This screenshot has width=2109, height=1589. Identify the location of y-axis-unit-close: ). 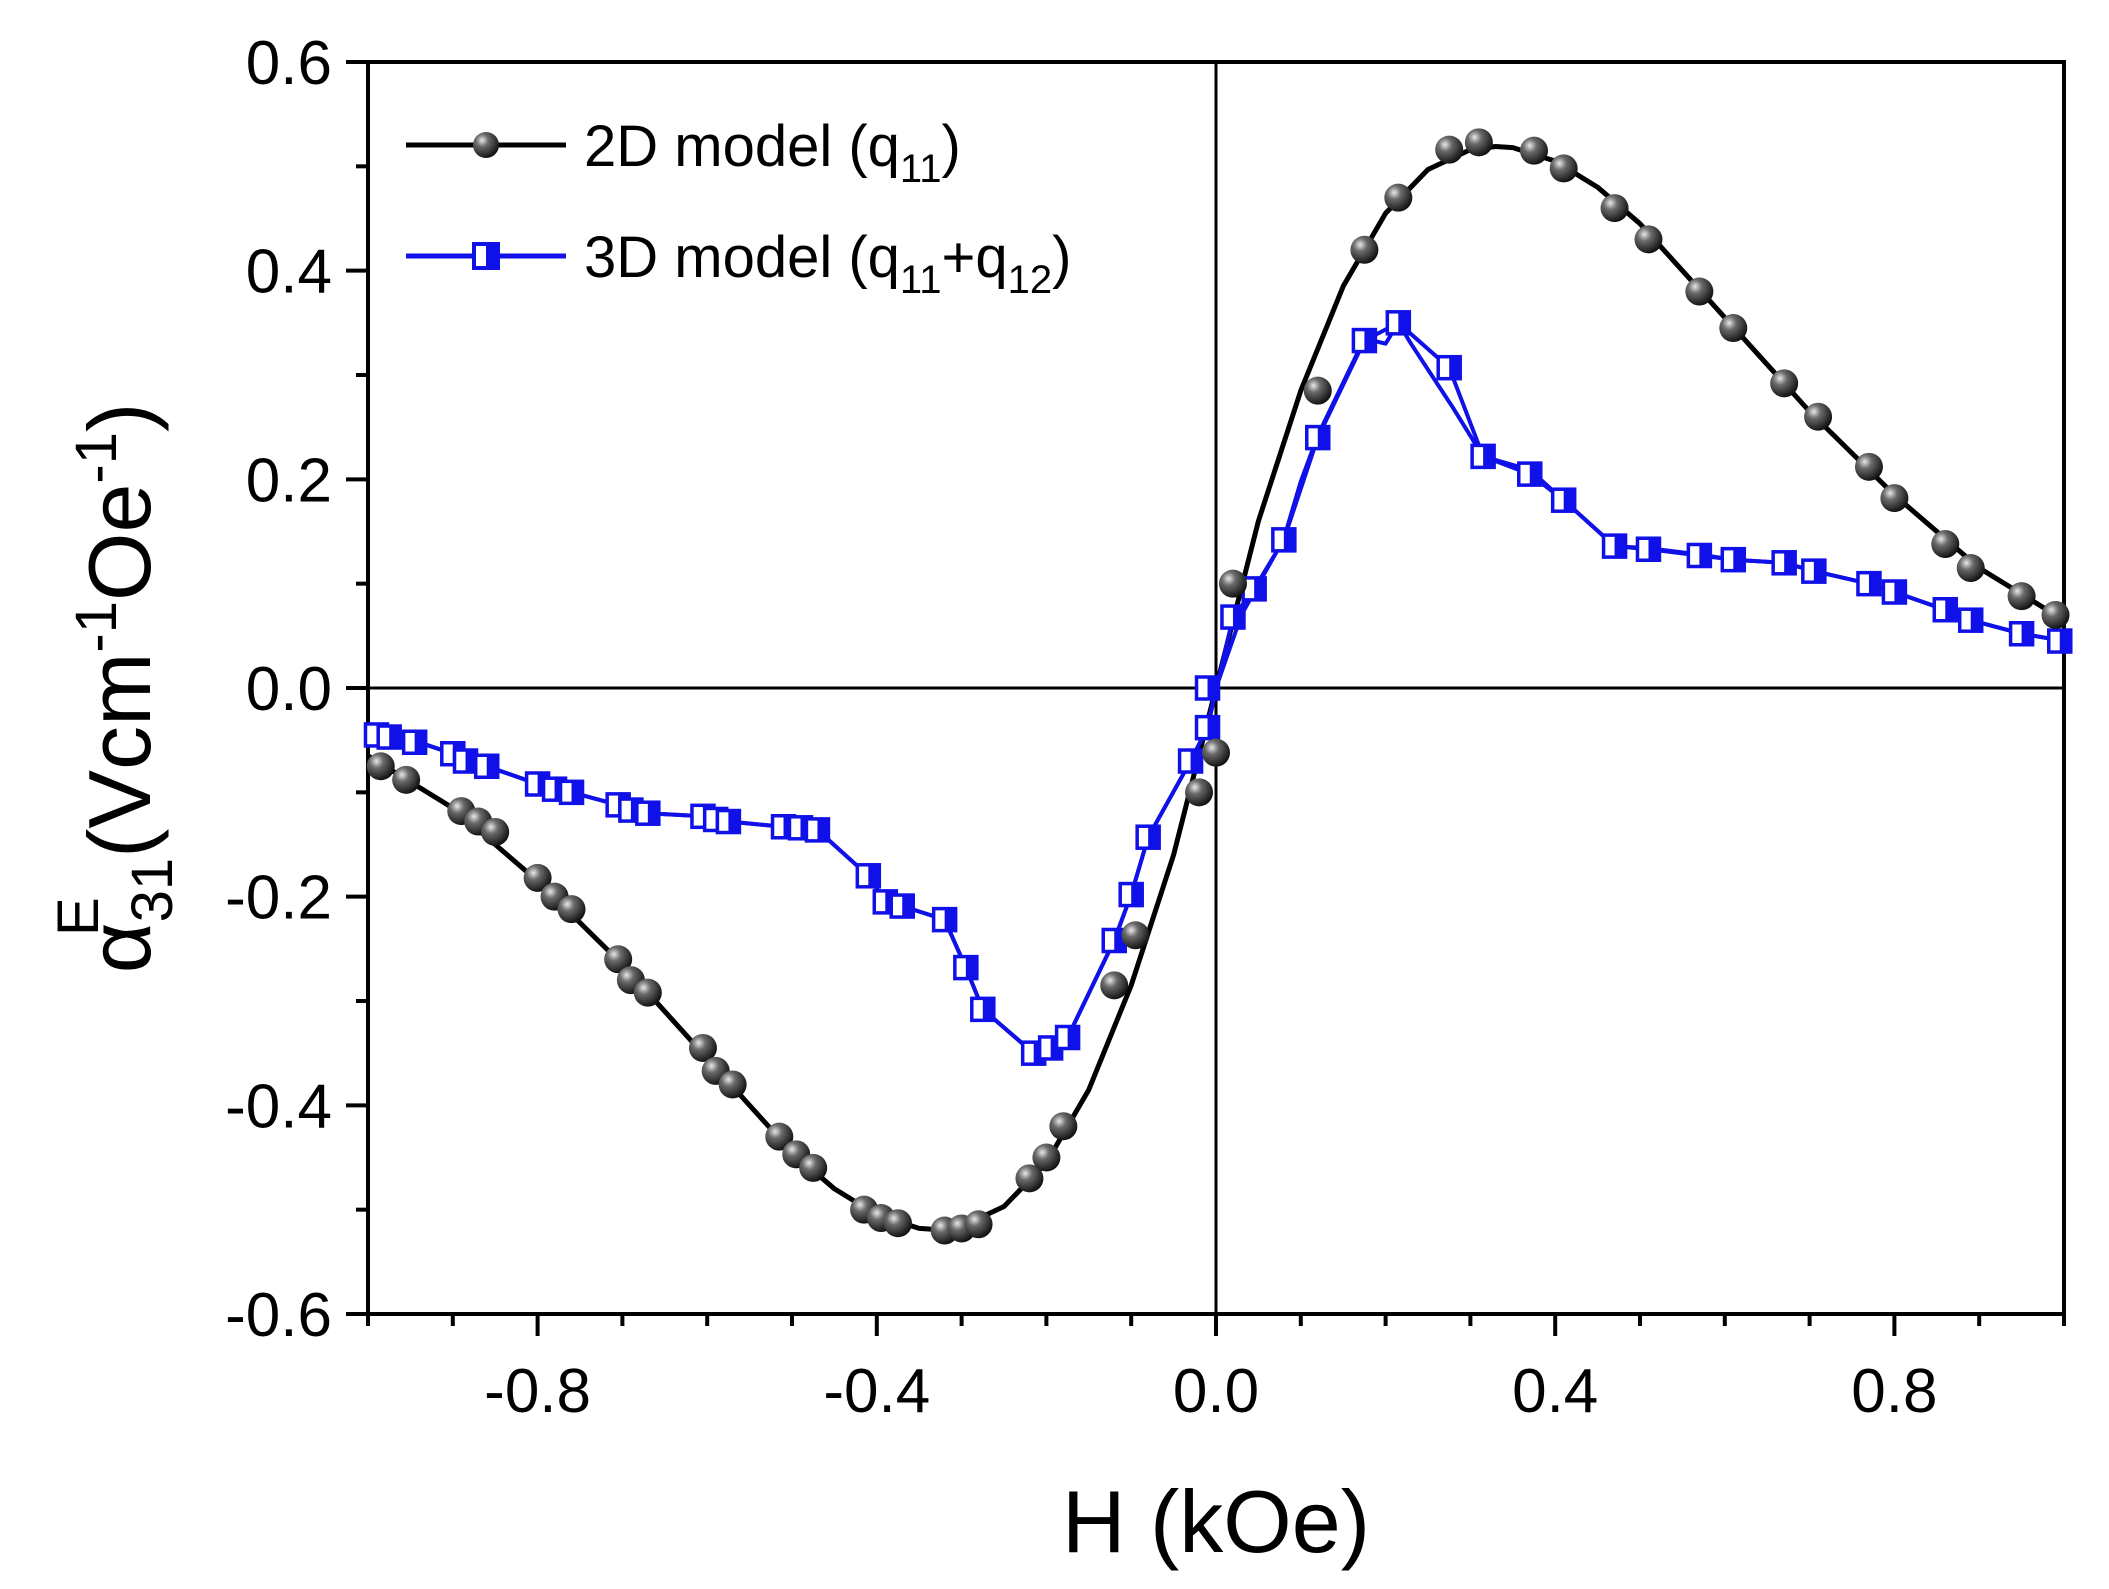
(119, 417).